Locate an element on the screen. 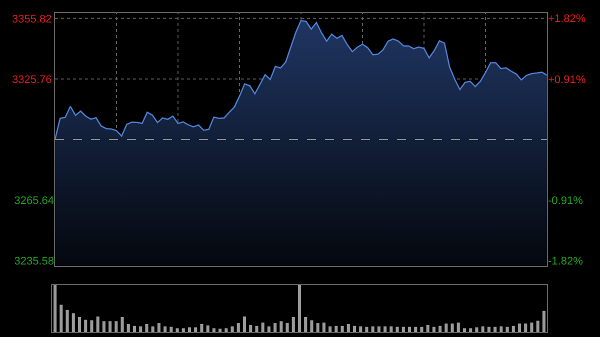  y-tick-label: 3265.64 is located at coordinates (34, 200).